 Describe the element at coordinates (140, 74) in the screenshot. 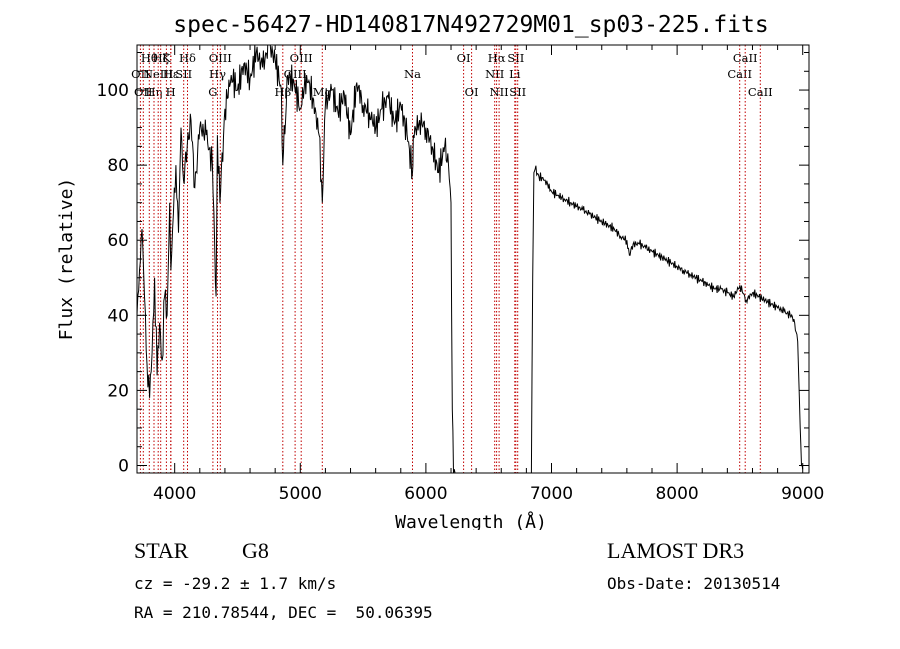

I see `line-marker-label-0: OII` at that location.